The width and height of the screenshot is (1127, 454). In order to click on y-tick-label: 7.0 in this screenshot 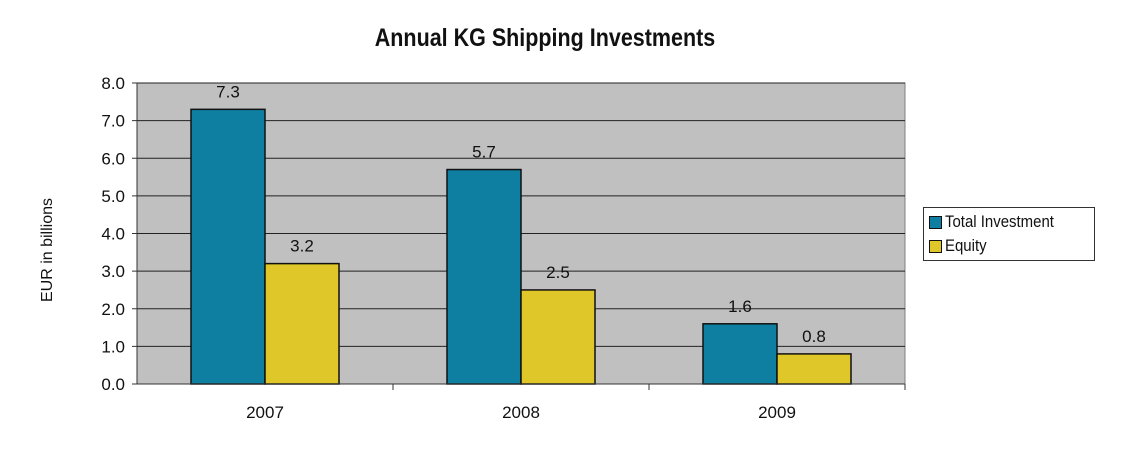, I will do `click(113, 121)`.